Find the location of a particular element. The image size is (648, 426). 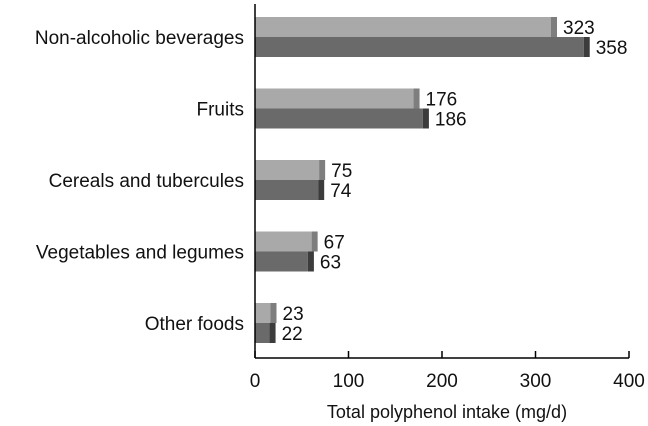

category-label-other-foods: Other foods is located at coordinates (194, 324).